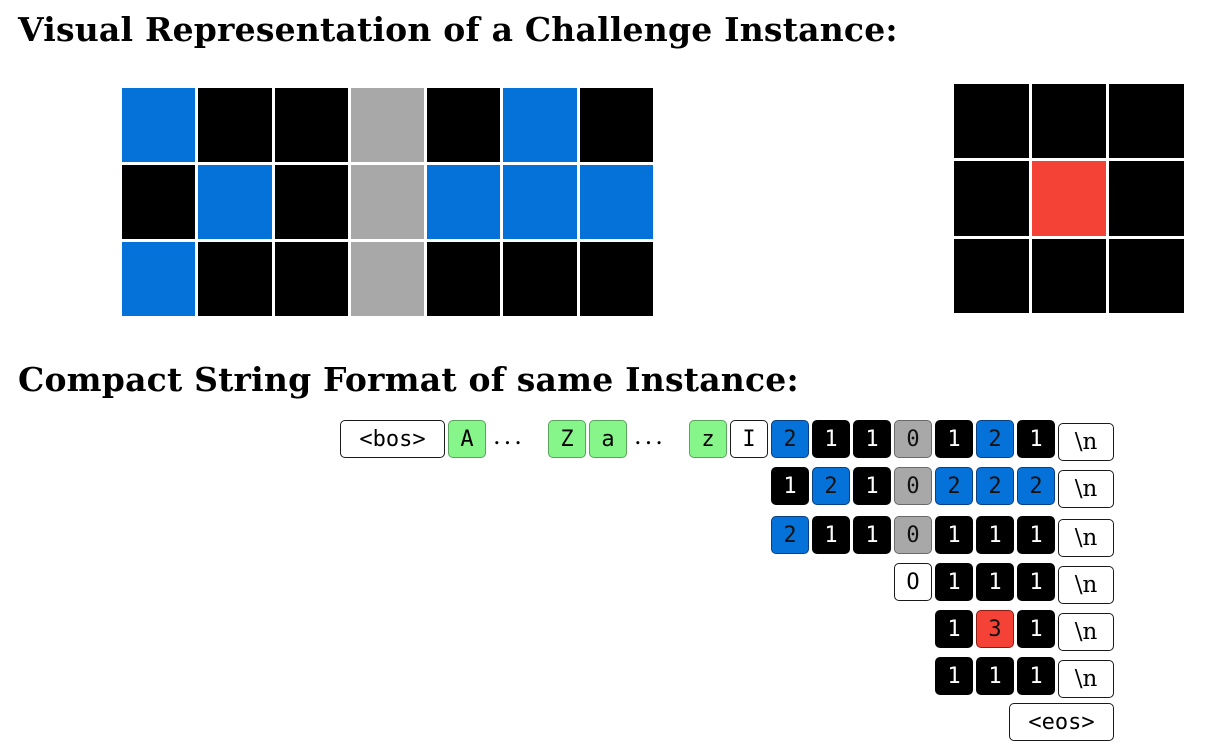  I want to click on output-grid-cell-r2-c2, so click(1146, 275).